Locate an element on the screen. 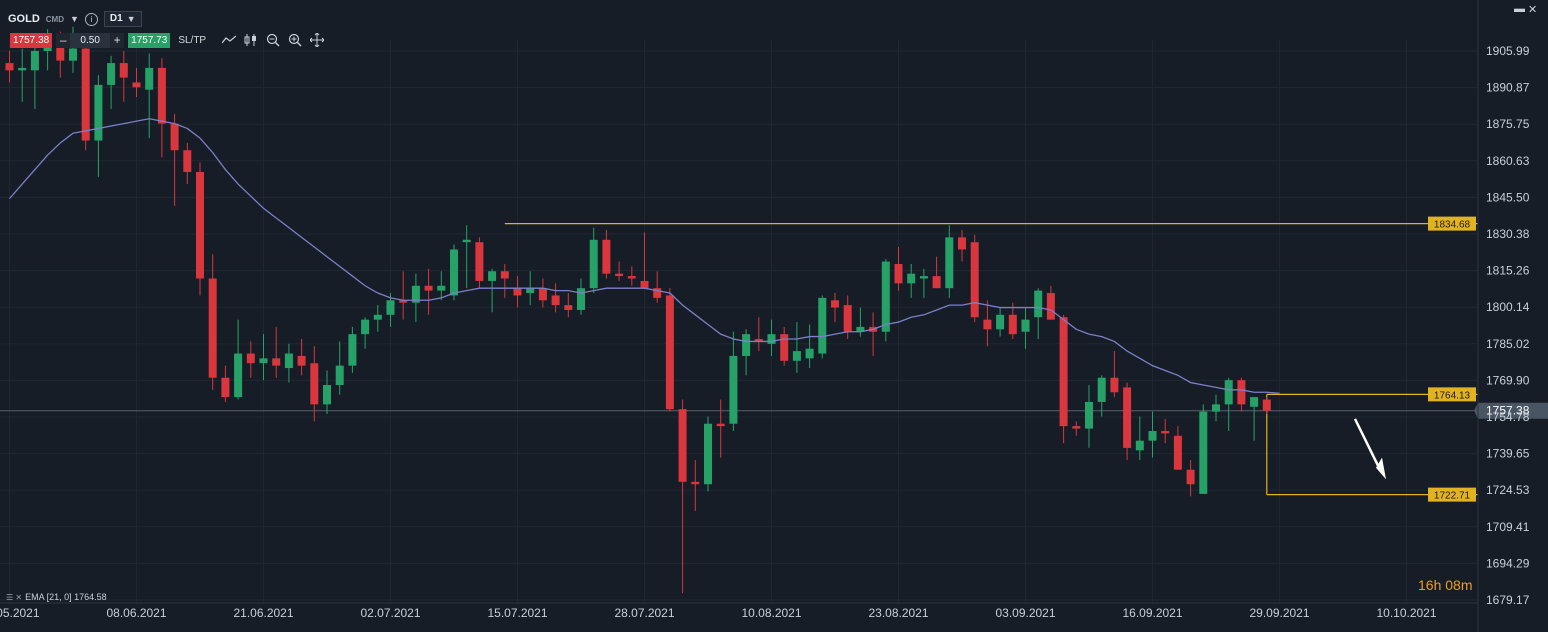 Image resolution: width=1548 pixels, height=632 pixels. time-tick-label: 16.09.2021 is located at coordinates (1152, 613).